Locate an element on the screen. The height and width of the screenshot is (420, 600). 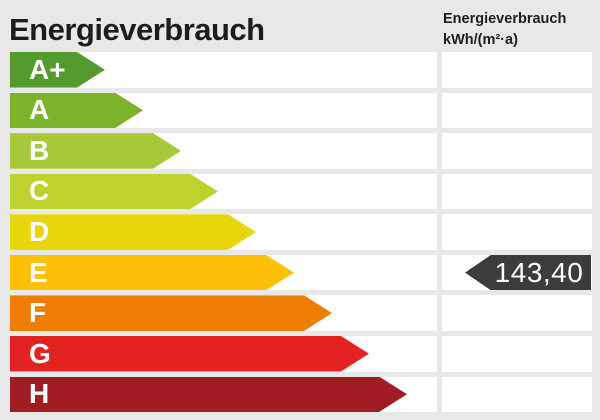
rating-bar-arrow: A is located at coordinates (76, 111).